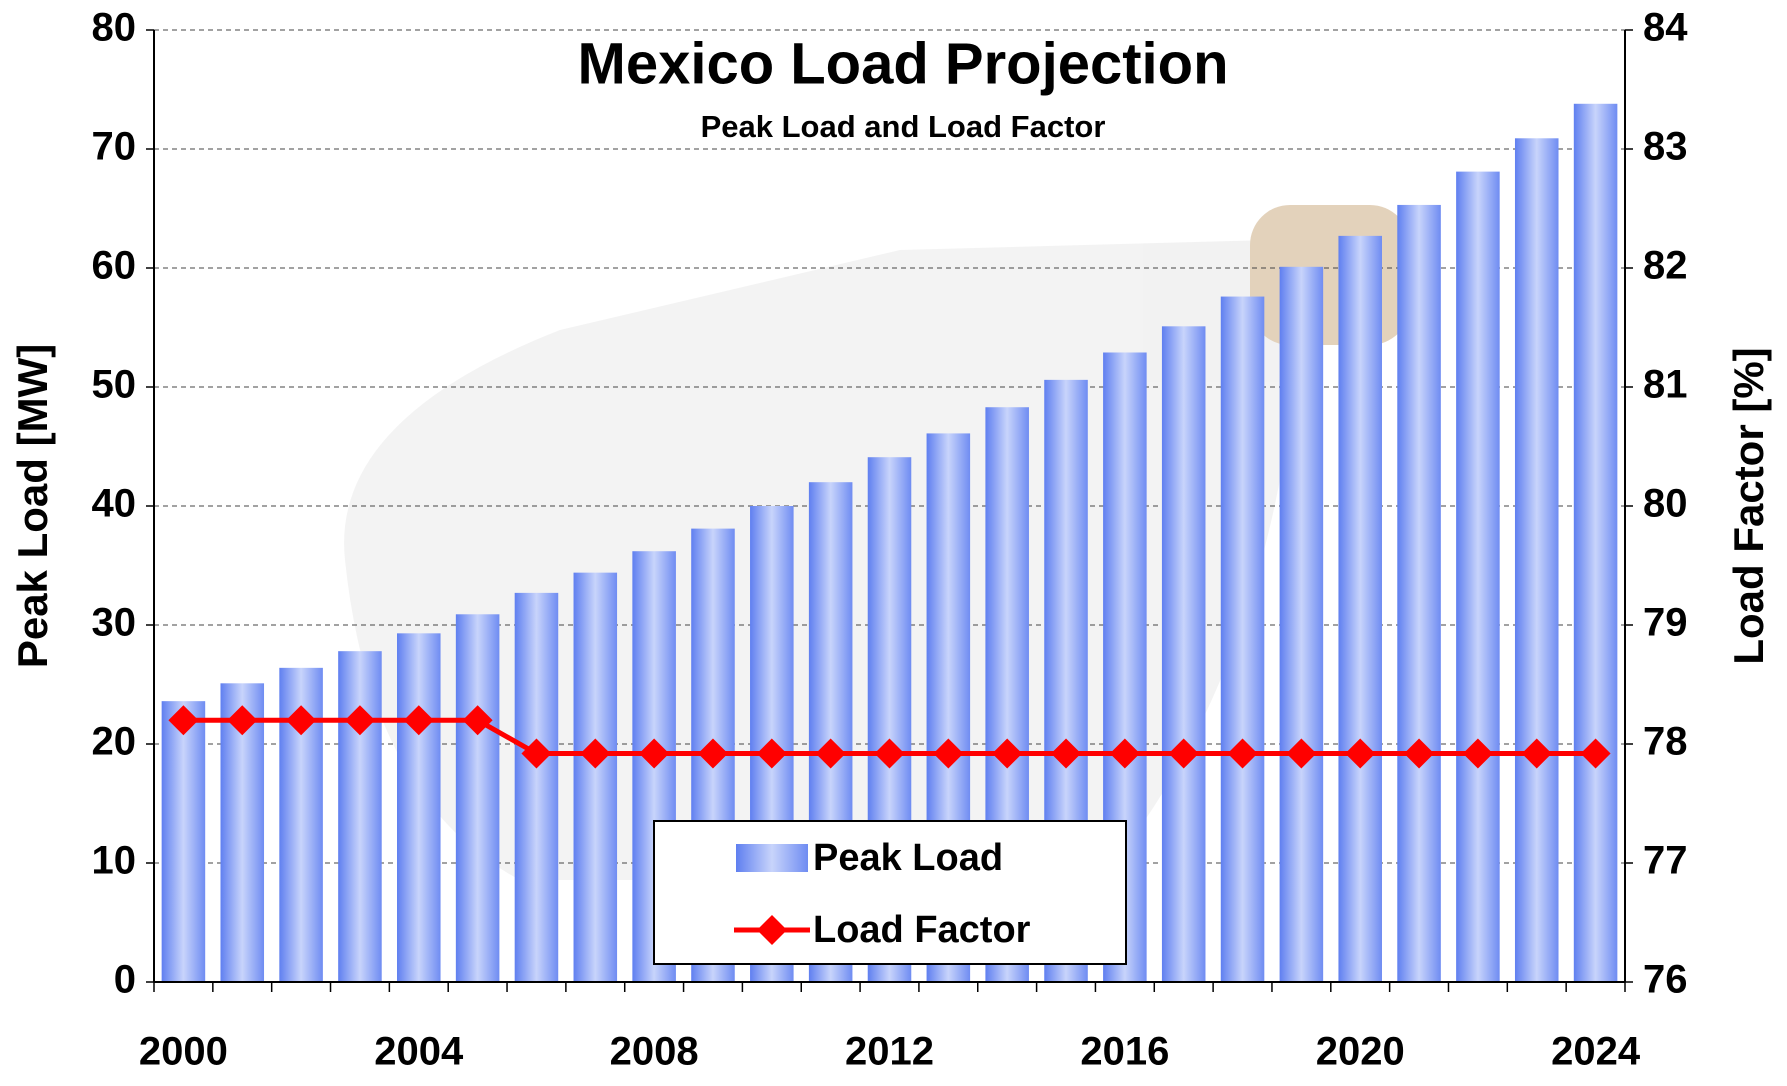 This screenshot has height=1086, width=1787. Describe the element at coordinates (1665, 147) in the screenshot. I see `y2-tick-label: 83` at that location.